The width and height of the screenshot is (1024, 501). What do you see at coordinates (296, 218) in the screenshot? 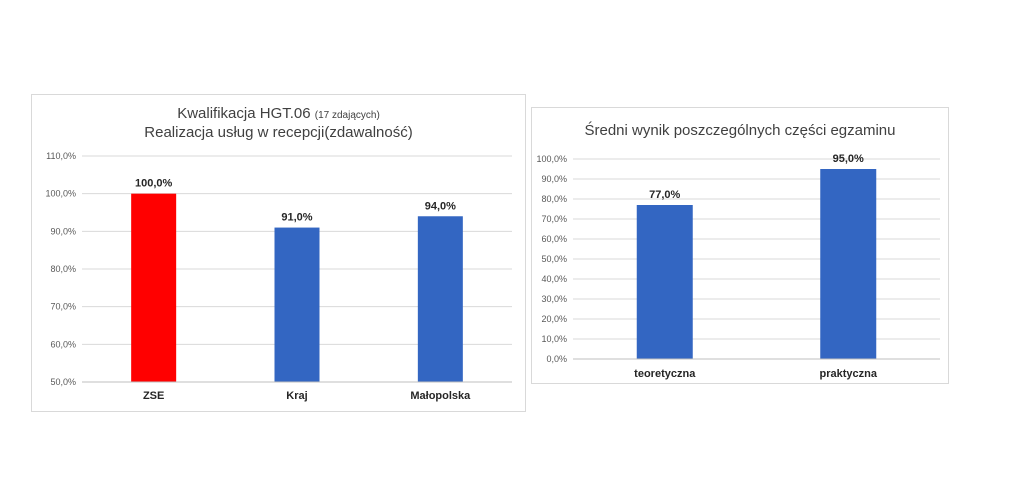
I see `data-label: 91,0%` at bounding box center [296, 218].